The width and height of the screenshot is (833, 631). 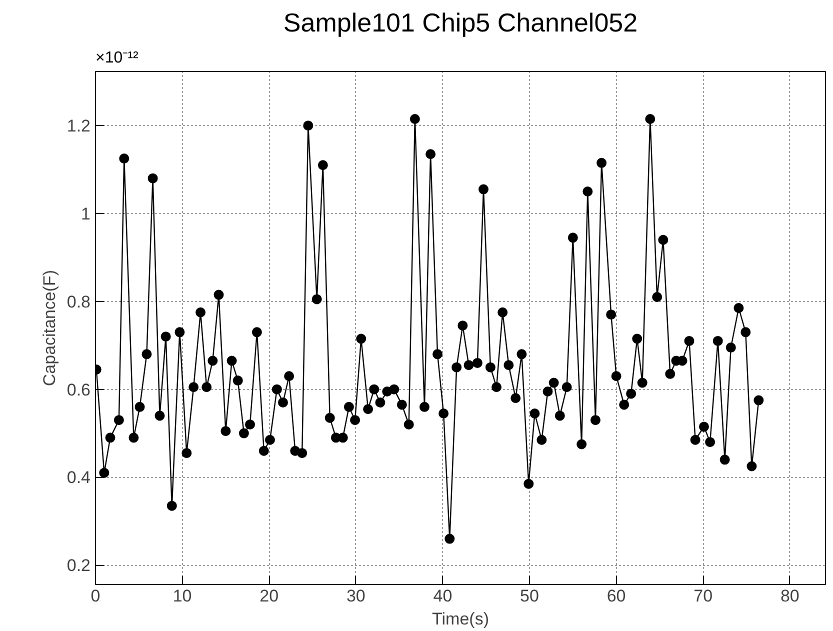 What do you see at coordinates (442, 596) in the screenshot?
I see `x-tick-label: 40` at bounding box center [442, 596].